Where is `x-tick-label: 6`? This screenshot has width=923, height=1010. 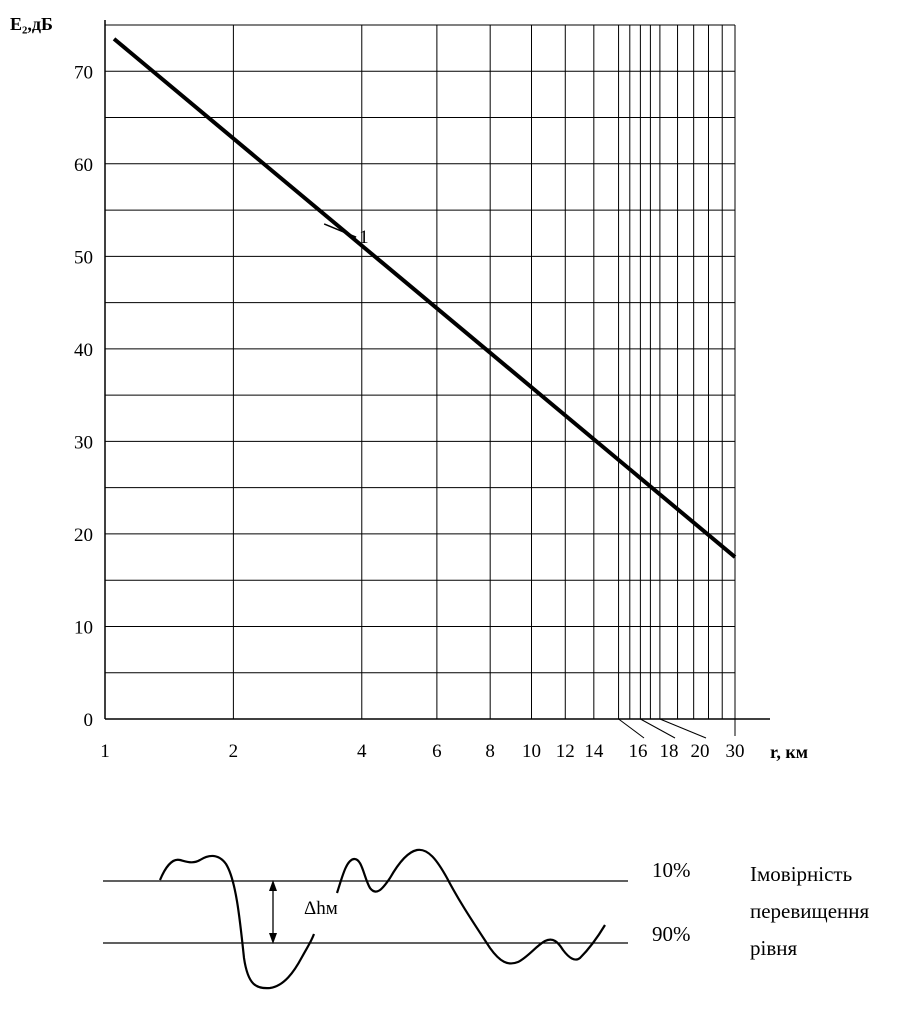 x-tick-label: 6 is located at coordinates (437, 751).